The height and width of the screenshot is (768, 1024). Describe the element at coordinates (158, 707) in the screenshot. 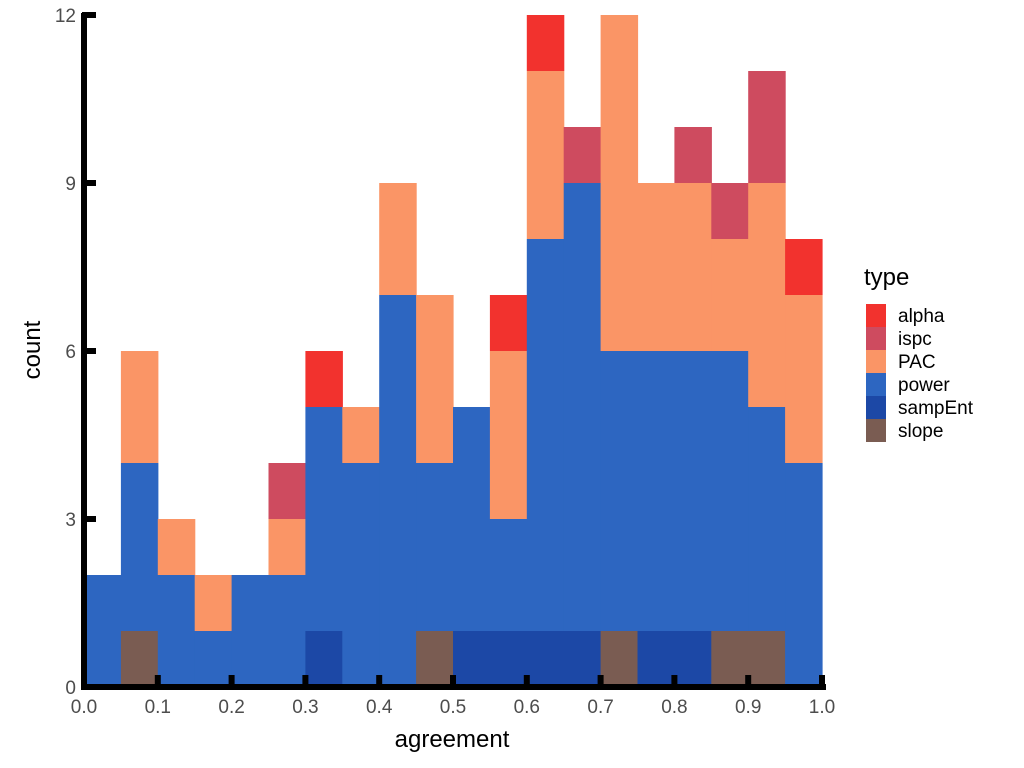

I see `x-tick-label: 0.1` at that location.